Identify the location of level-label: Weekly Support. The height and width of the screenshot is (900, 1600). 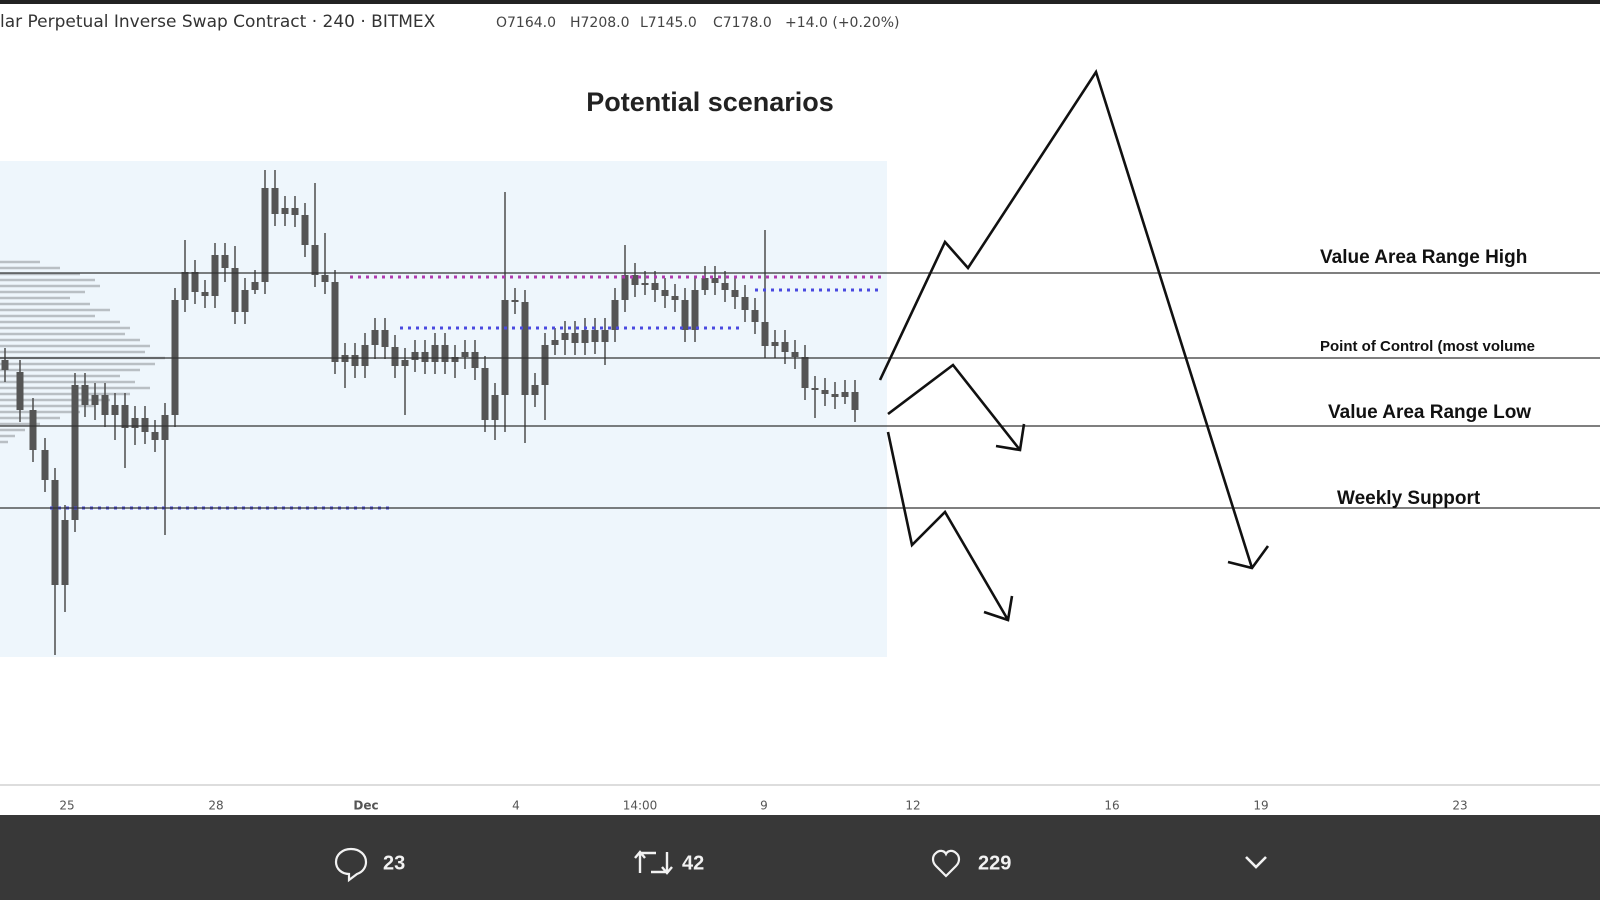
(1409, 498).